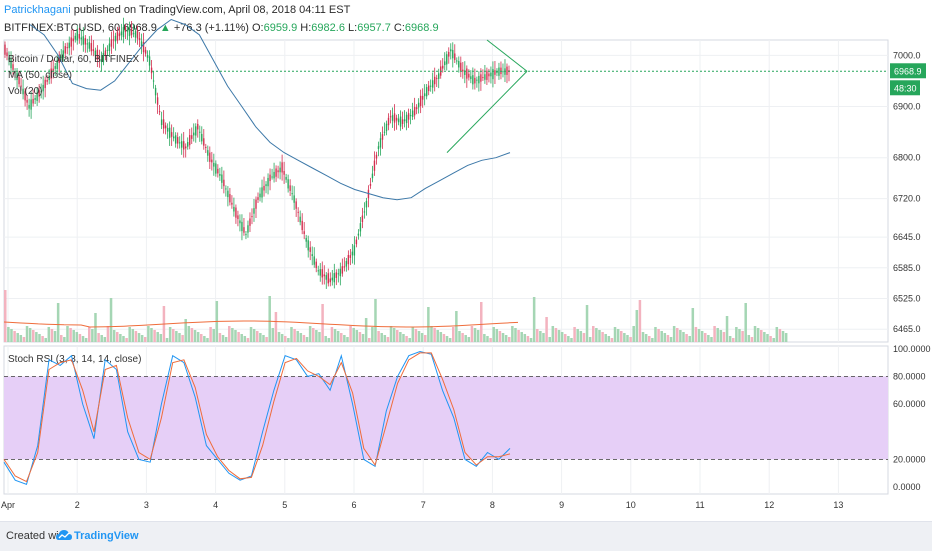 The image size is (932, 551). What do you see at coordinates (399, 28) in the screenshot?
I see `close-label: C:` at bounding box center [399, 28].